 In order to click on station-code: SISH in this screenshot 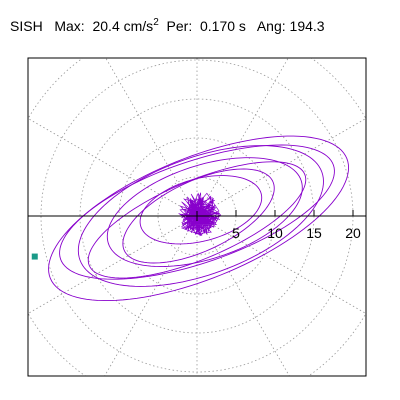, I will do `click(26, 26)`.